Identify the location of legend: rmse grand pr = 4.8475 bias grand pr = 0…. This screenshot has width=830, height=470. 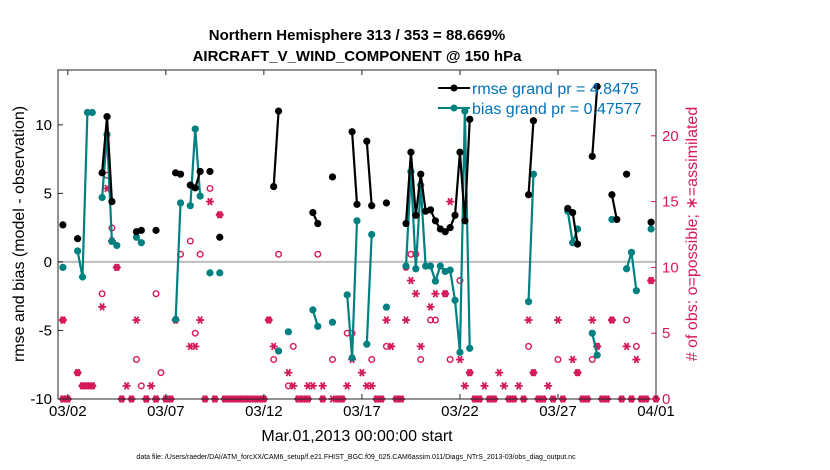
(540, 99).